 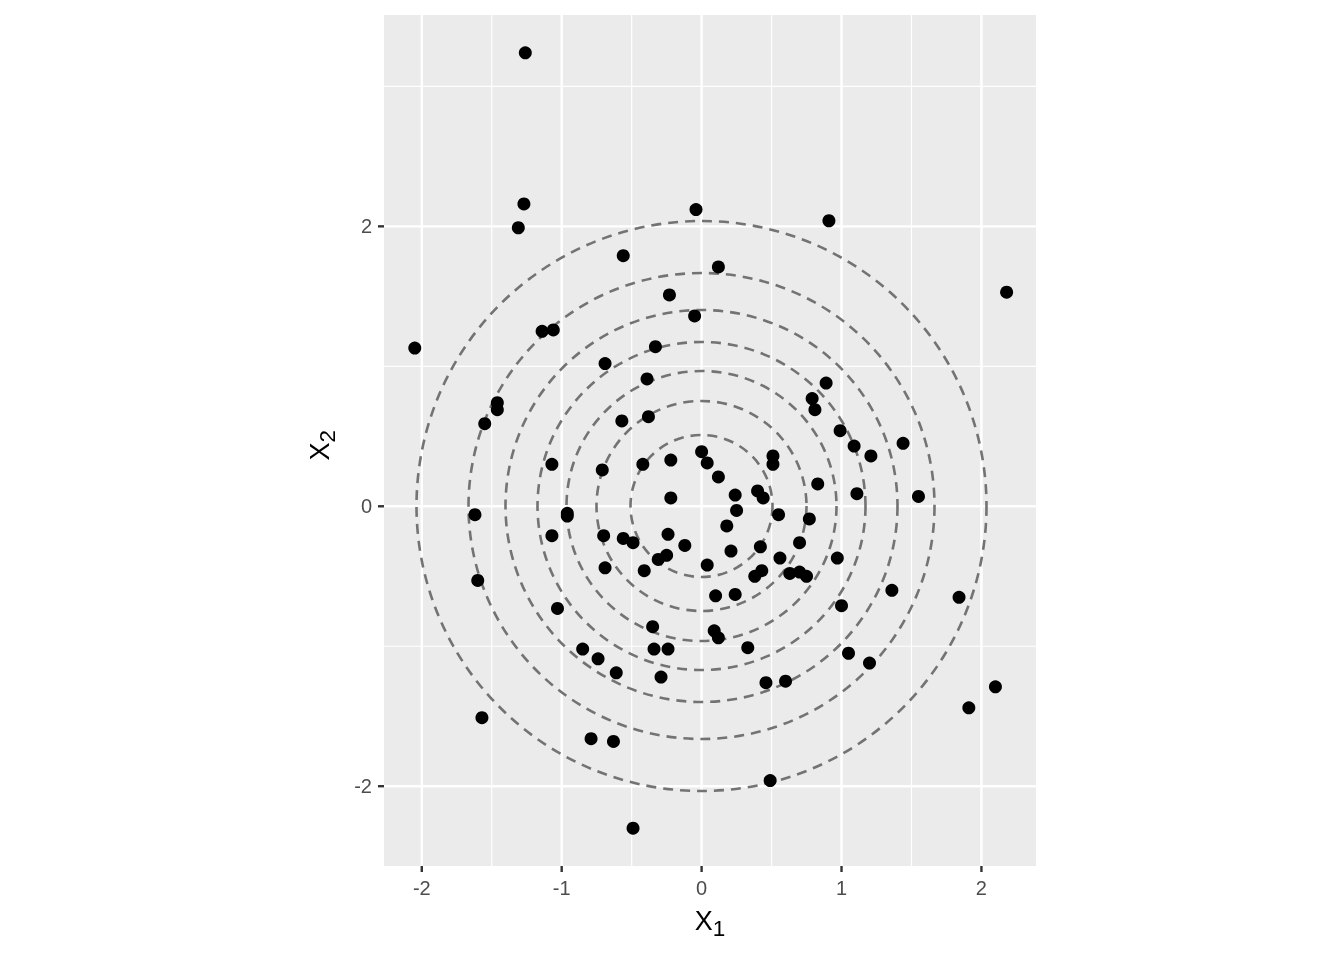 What do you see at coordinates (702, 888) in the screenshot?
I see `x-tick-label: 0` at bounding box center [702, 888].